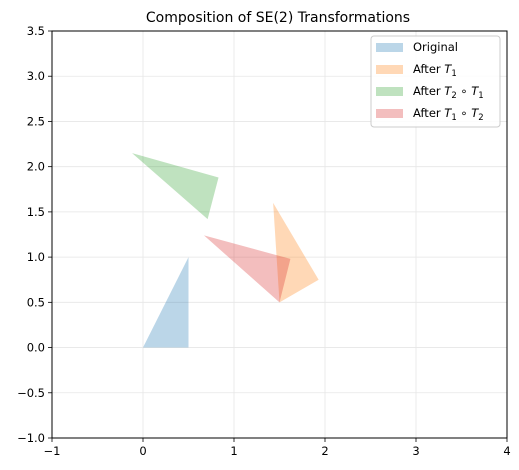 This screenshot has height=470, width=519. What do you see at coordinates (448, 114) in the screenshot?
I see `legend-label-3: After T1 ∘ T2` at bounding box center [448, 114].